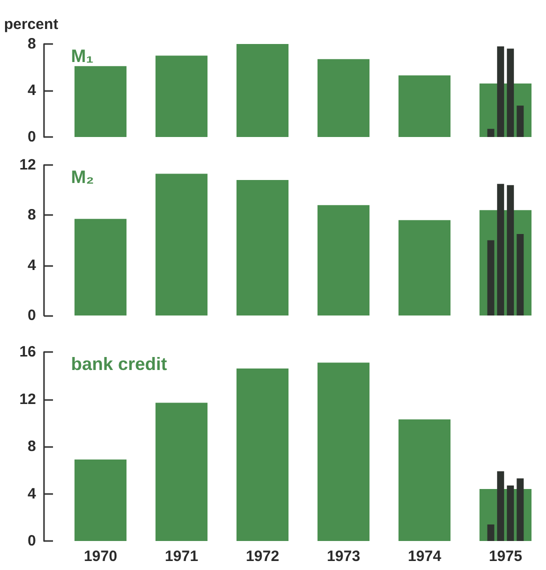 This screenshot has width=546, height=570. What do you see at coordinates (505, 556) in the screenshot?
I see `x-tick-label: 1975` at bounding box center [505, 556].